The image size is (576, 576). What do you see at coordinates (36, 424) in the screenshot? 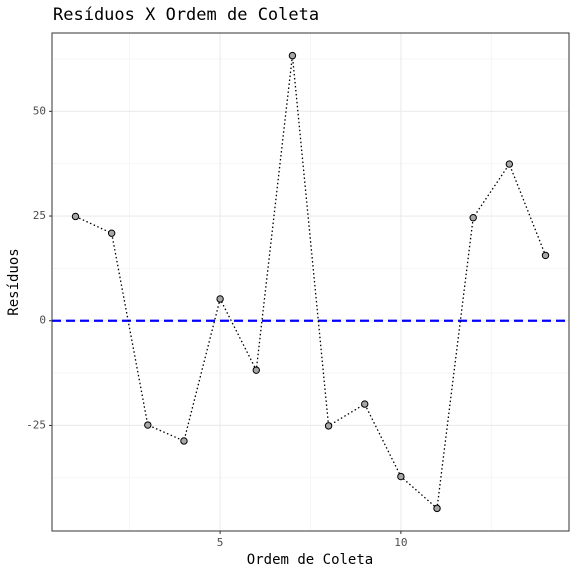
I see `y-tick-label: -25` at bounding box center [36, 424].